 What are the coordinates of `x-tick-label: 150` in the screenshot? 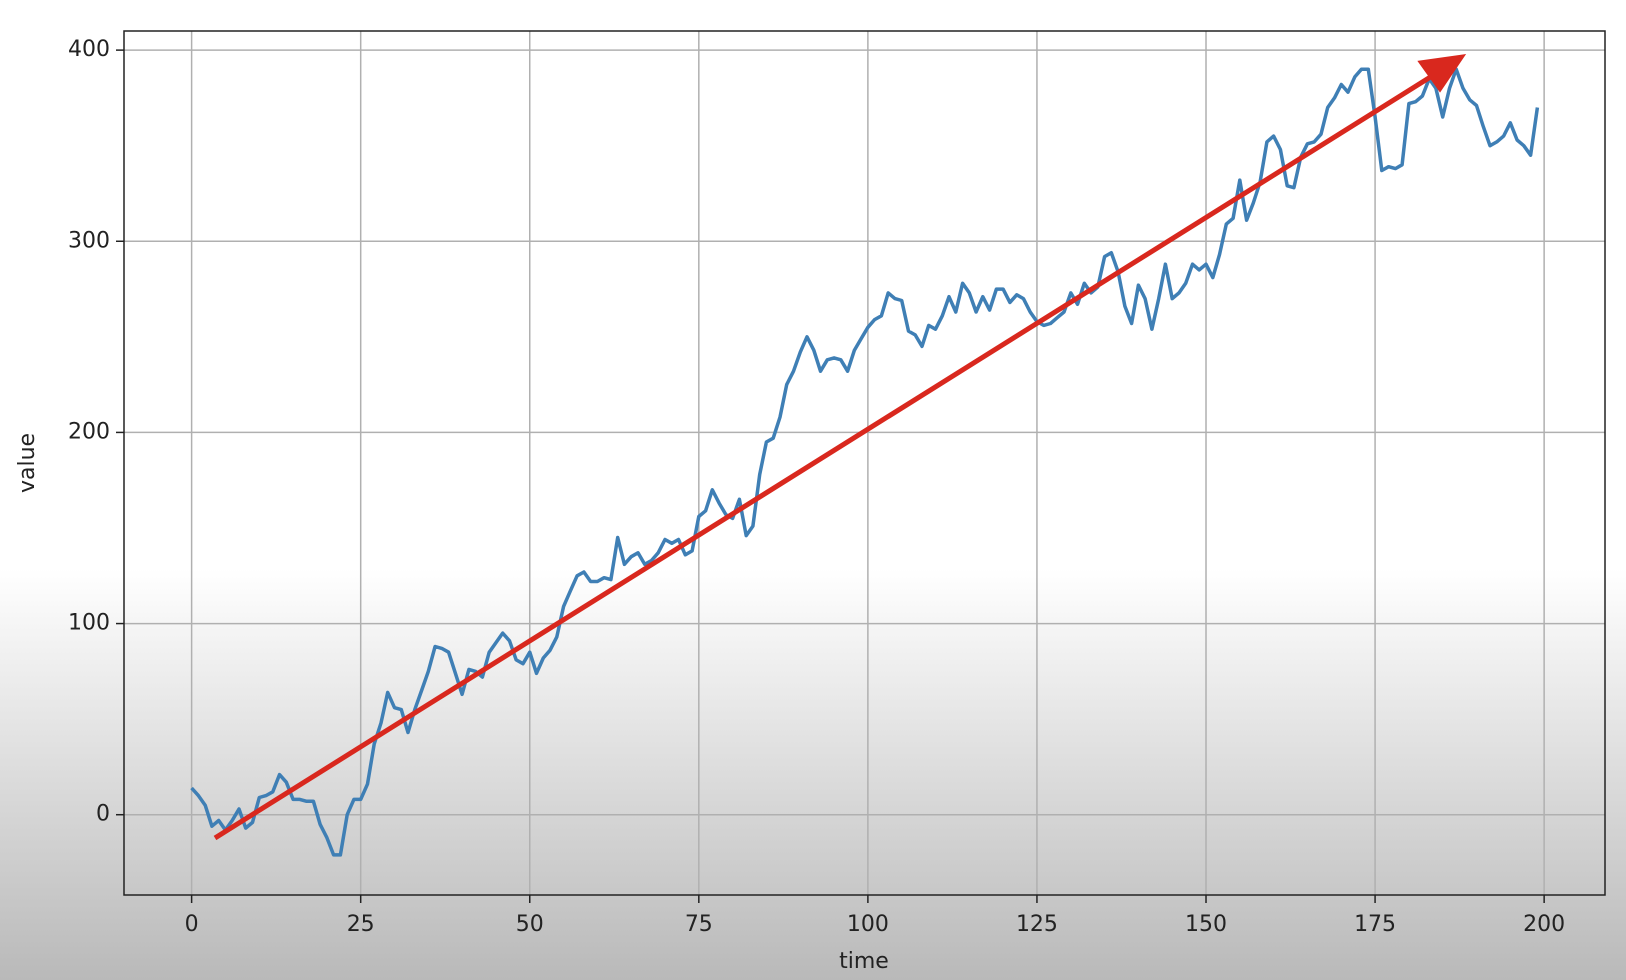 It's located at (1206, 924).